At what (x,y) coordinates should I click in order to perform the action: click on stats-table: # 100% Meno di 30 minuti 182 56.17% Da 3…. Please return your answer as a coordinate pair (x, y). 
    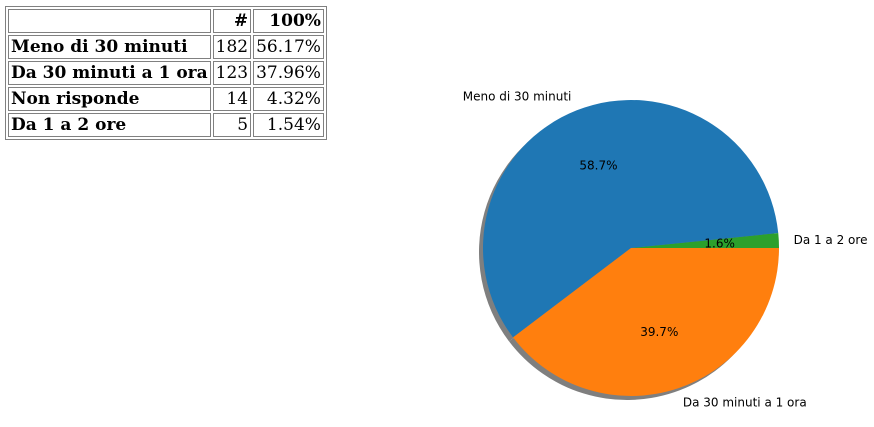
    Looking at the image, I should click on (166, 73).